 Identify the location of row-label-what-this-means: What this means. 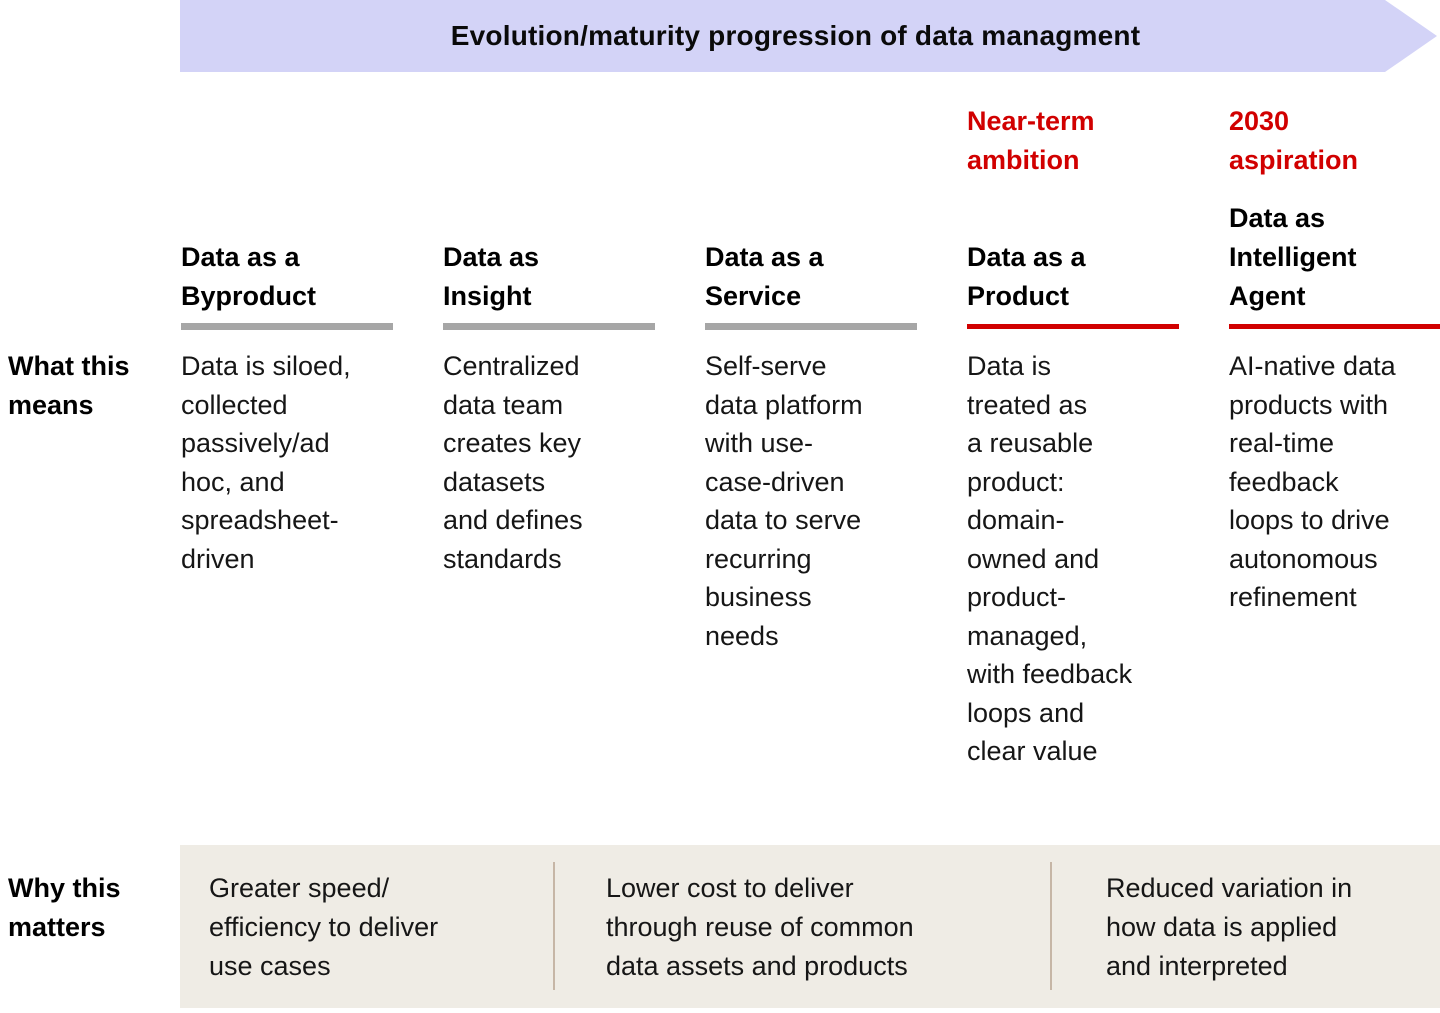
(69, 385).